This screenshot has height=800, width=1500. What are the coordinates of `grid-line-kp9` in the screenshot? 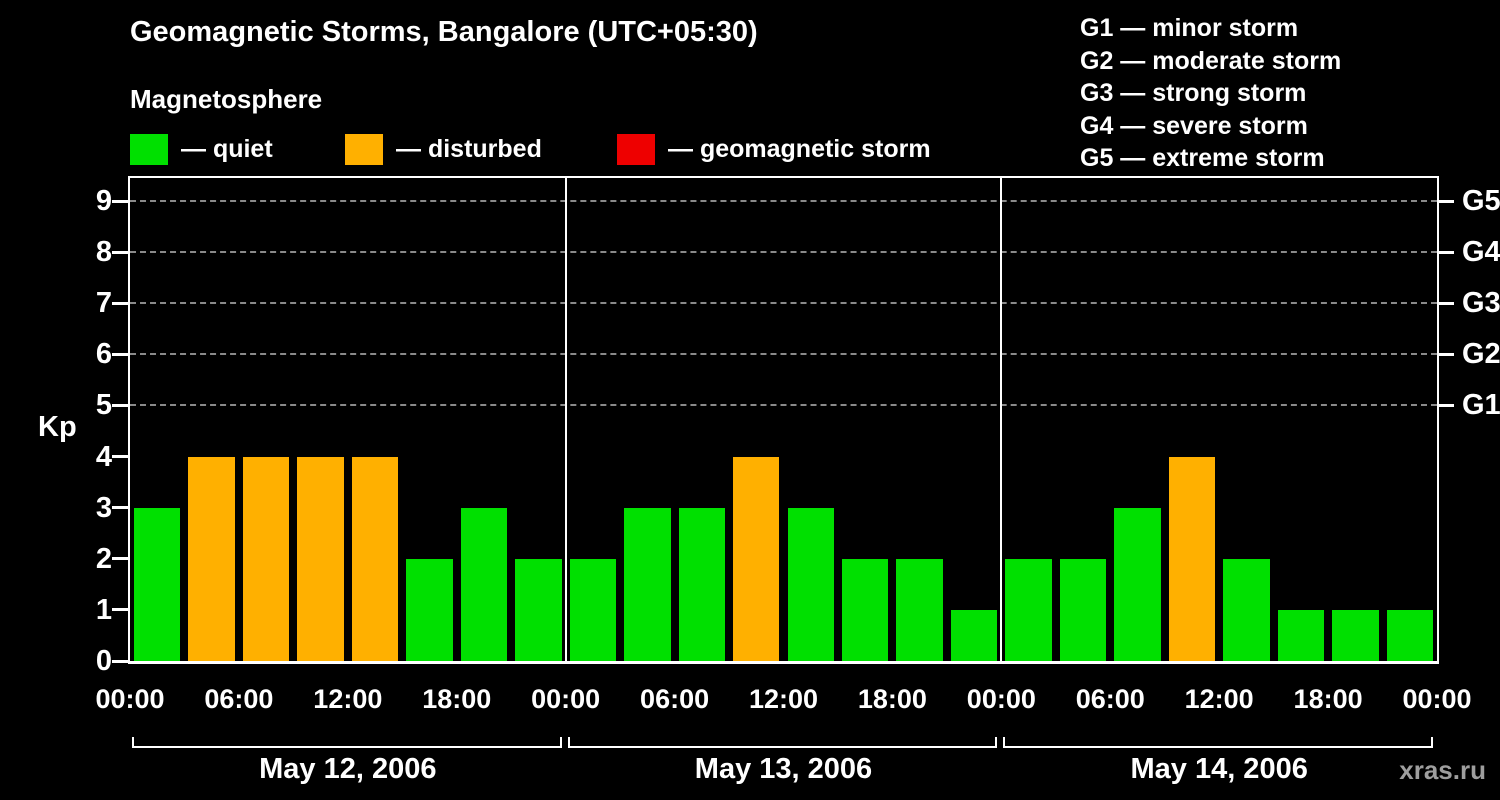 It's located at (783, 201).